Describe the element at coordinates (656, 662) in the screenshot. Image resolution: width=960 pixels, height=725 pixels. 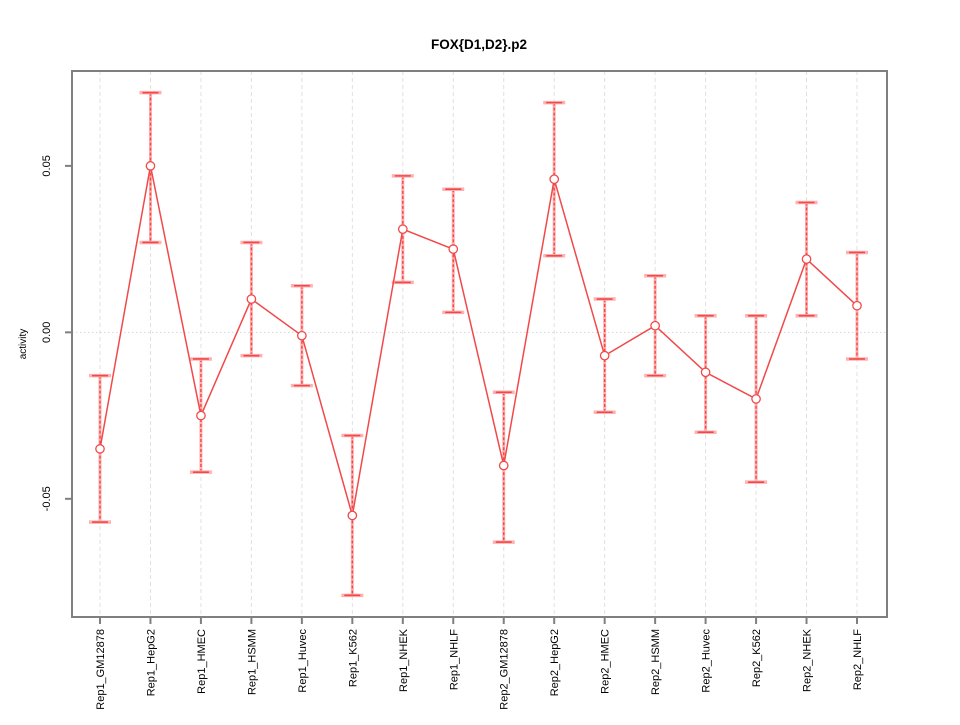
I see `x-tick-label: Rep2_HSMM` at that location.